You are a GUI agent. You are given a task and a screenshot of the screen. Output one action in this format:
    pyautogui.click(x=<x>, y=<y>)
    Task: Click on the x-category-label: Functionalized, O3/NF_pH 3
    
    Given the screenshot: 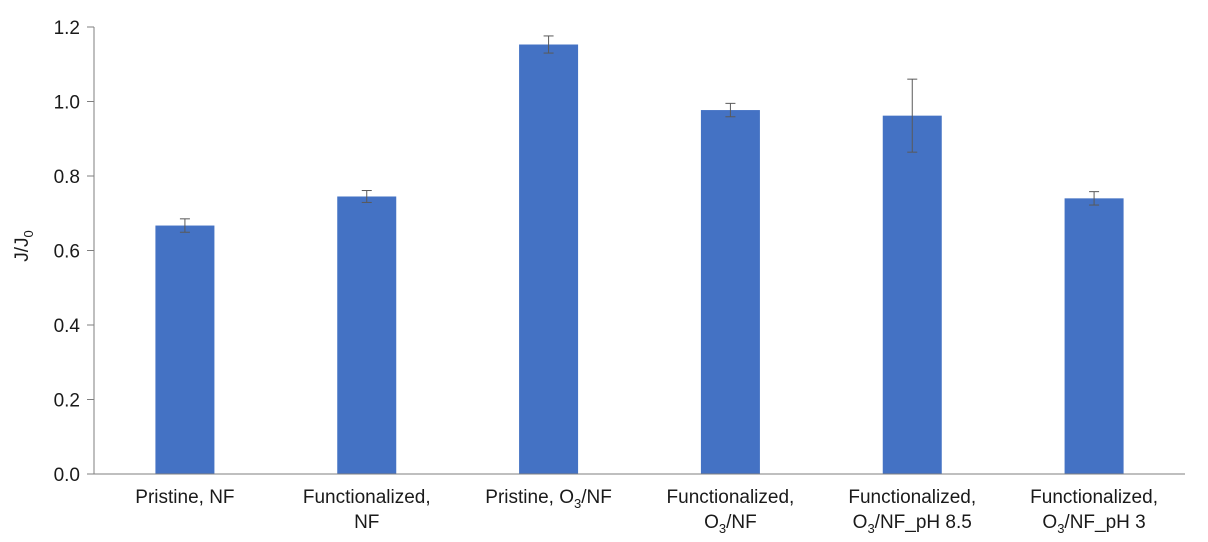 What is the action you would take?
    pyautogui.click(x=1094, y=511)
    